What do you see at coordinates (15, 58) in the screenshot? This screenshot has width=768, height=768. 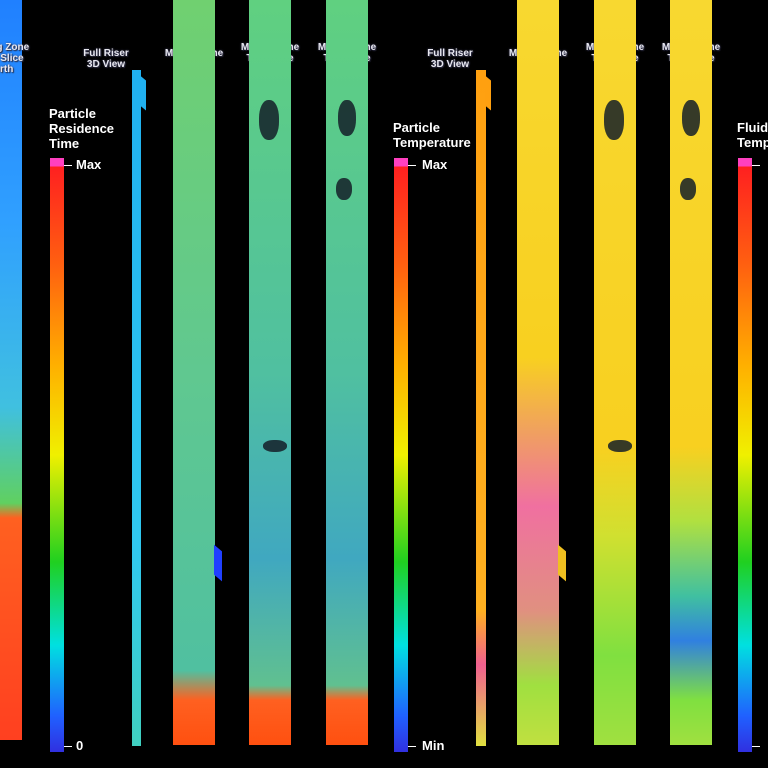 I see `partial-column-label: Mixing Zone Thin Slice North` at bounding box center [15, 58].